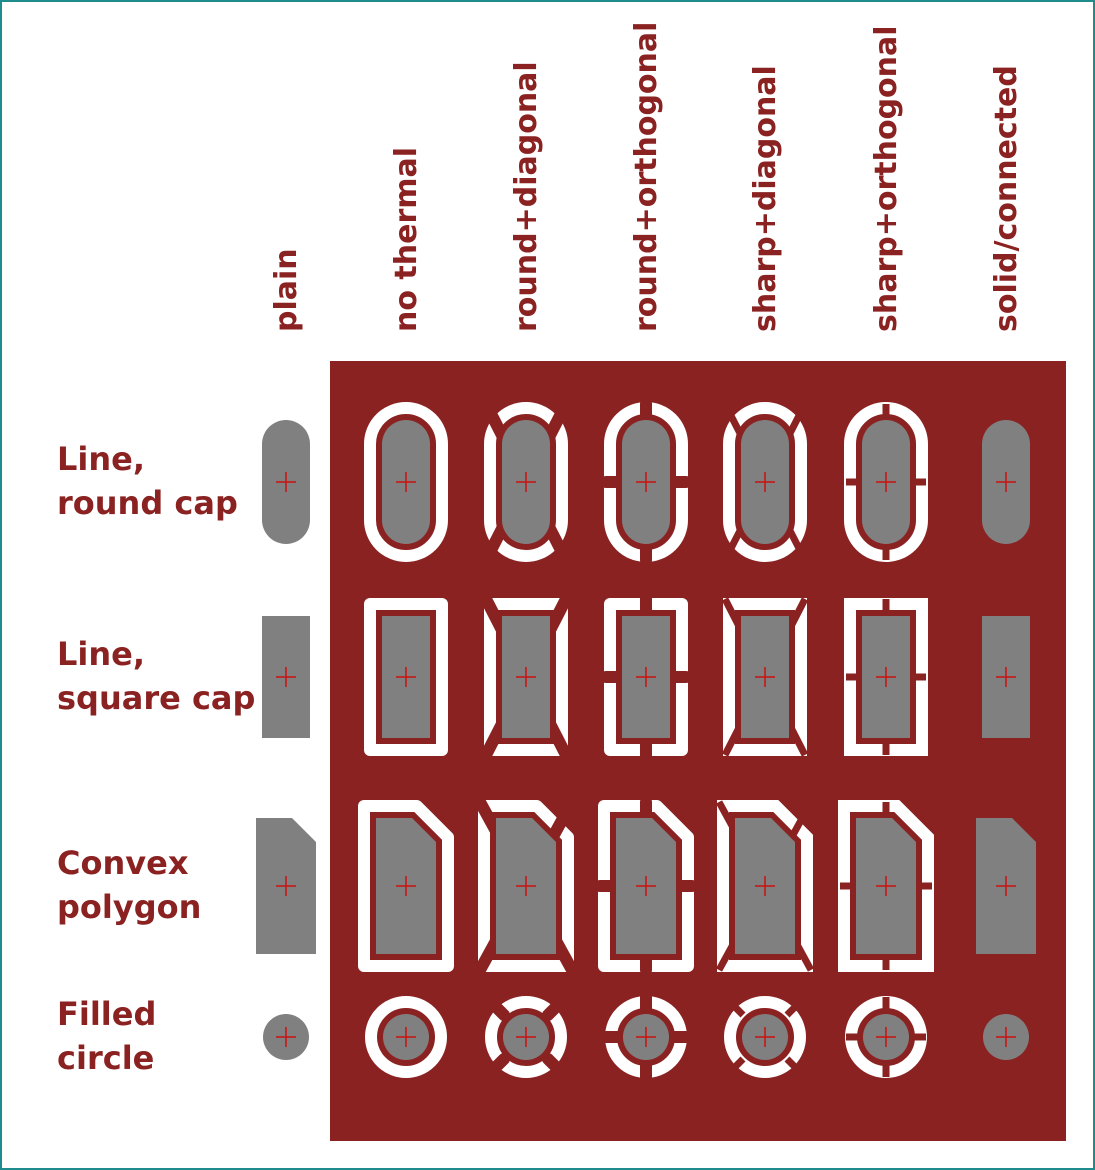  Describe the element at coordinates (886, 886) in the screenshot. I see `cell-convex-polygon-sharp-orthogonal` at that location.